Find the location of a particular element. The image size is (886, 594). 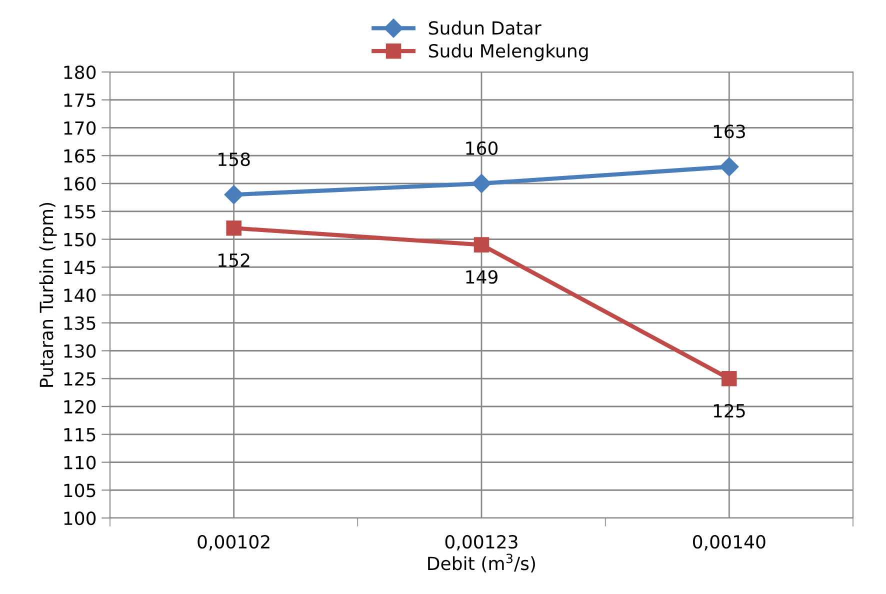

y-tick-label: 140 is located at coordinates (80, 295).